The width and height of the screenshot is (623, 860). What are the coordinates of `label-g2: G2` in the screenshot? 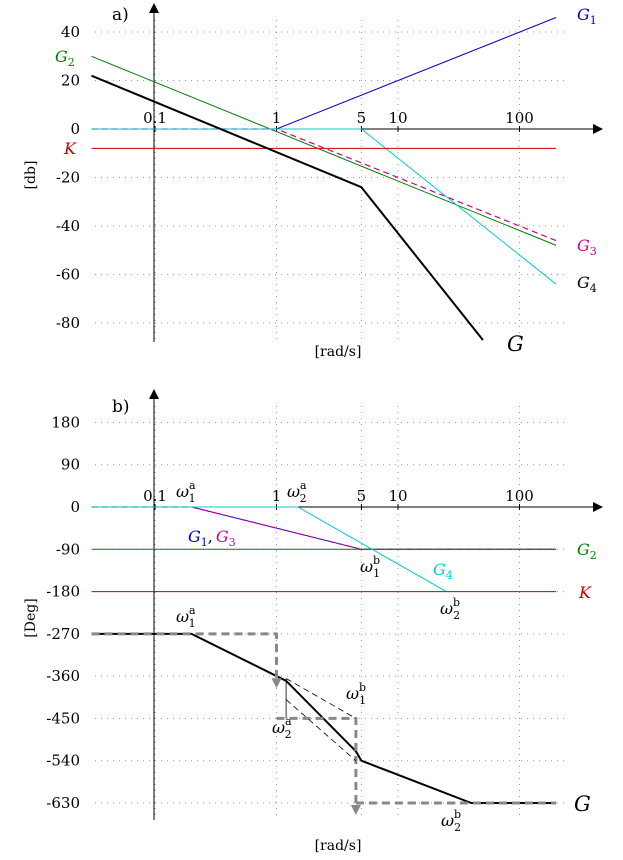 It's located at (65, 58).